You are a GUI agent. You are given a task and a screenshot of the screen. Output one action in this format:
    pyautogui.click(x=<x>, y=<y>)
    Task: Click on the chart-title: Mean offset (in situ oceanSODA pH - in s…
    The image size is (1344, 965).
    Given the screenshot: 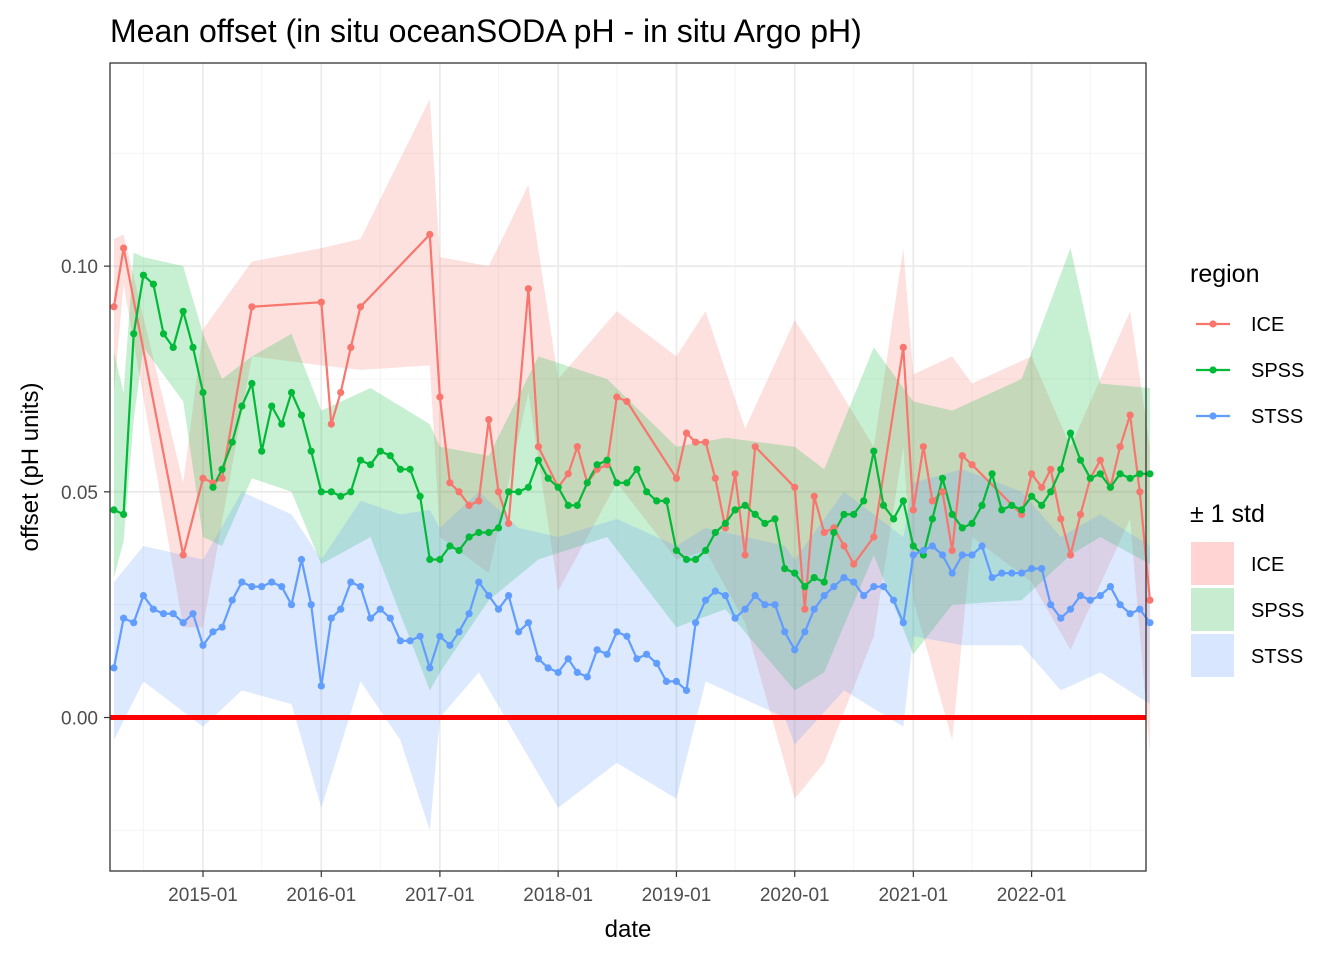 What is the action you would take?
    pyautogui.click(x=486, y=31)
    